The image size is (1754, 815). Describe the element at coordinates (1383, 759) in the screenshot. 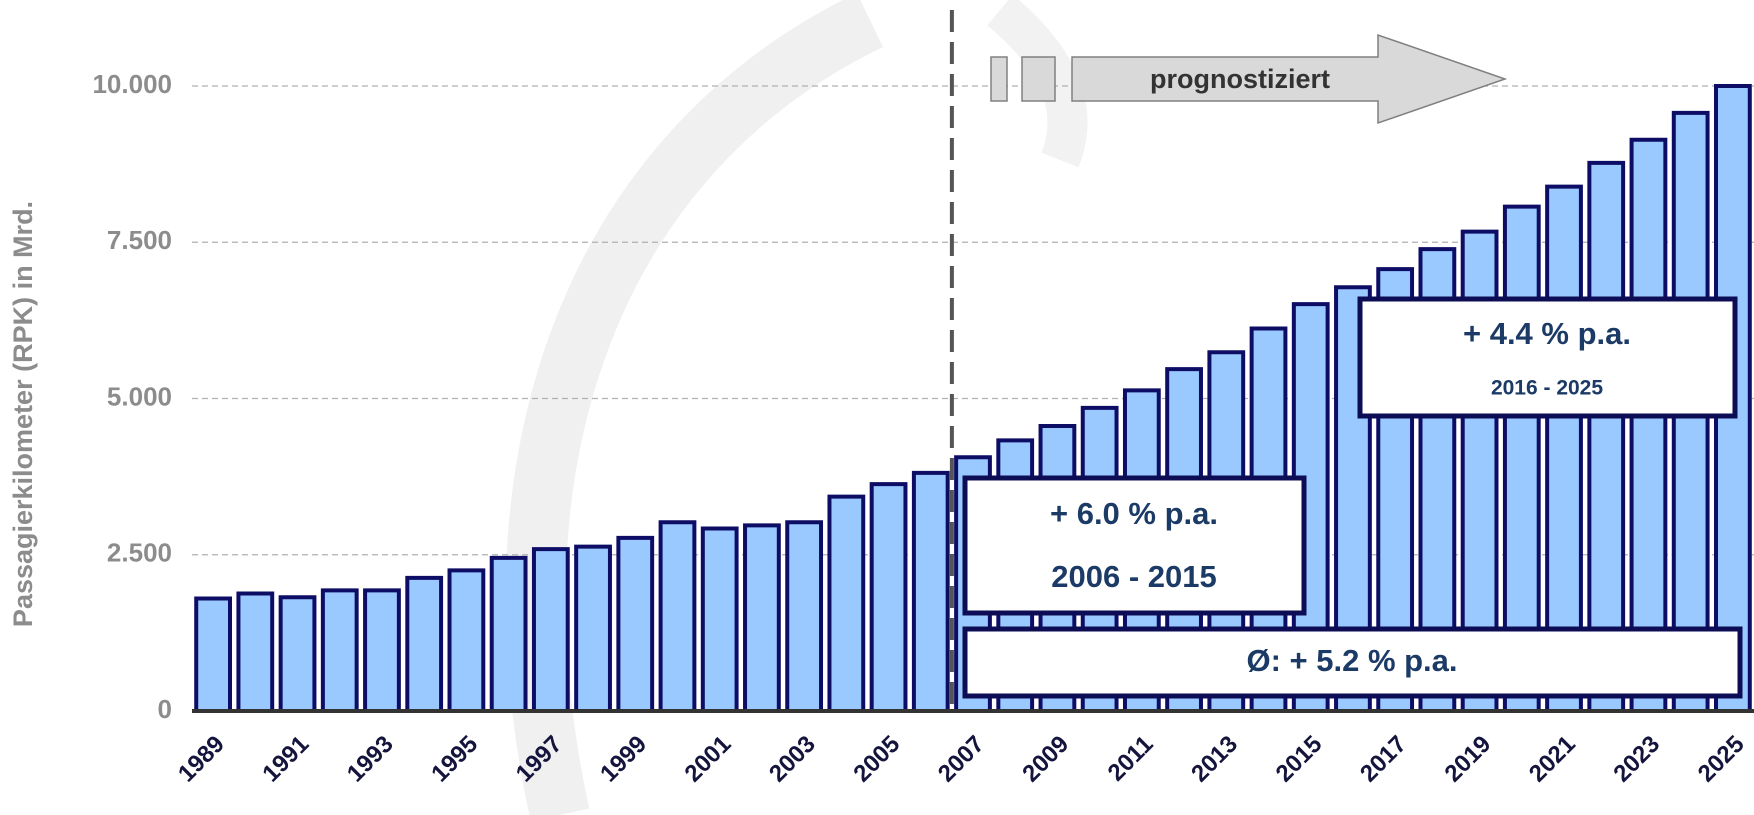

I see `x-tick-label: 2017` at that location.